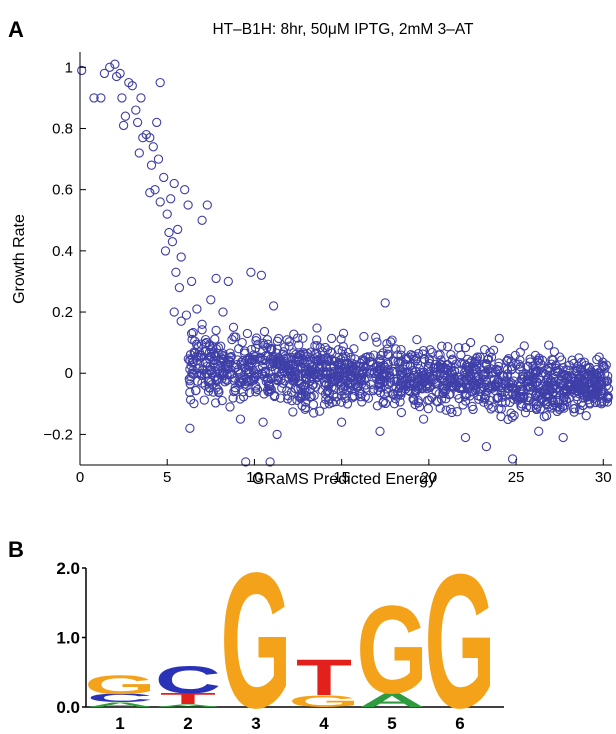 The height and width of the screenshot is (734, 616). I want to click on logo-position-label: 6, so click(459, 723).